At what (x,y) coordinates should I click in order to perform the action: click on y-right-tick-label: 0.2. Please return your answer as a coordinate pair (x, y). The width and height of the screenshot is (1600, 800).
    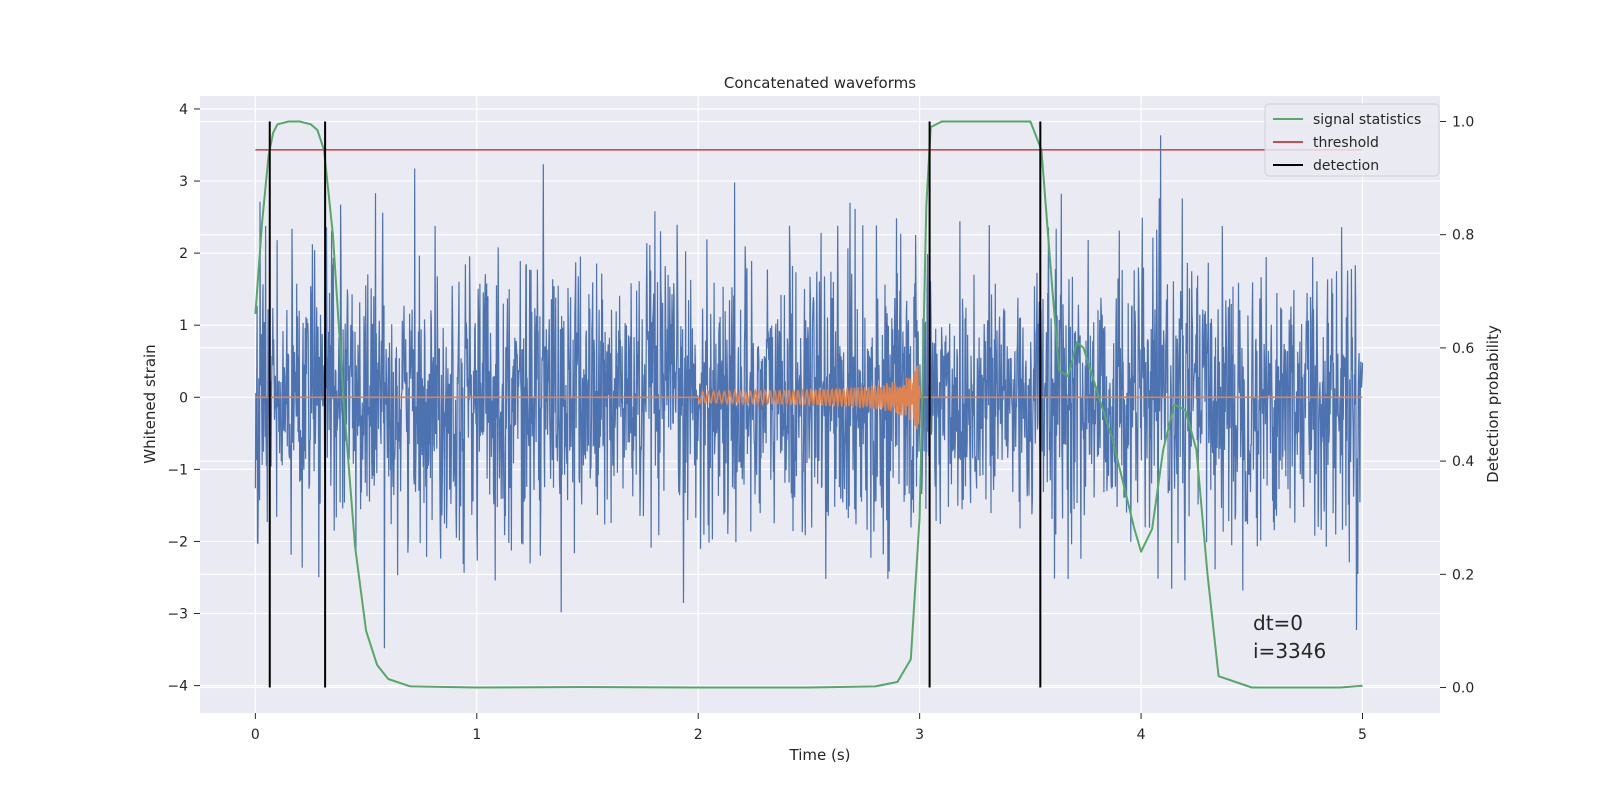
    Looking at the image, I should click on (1463, 575).